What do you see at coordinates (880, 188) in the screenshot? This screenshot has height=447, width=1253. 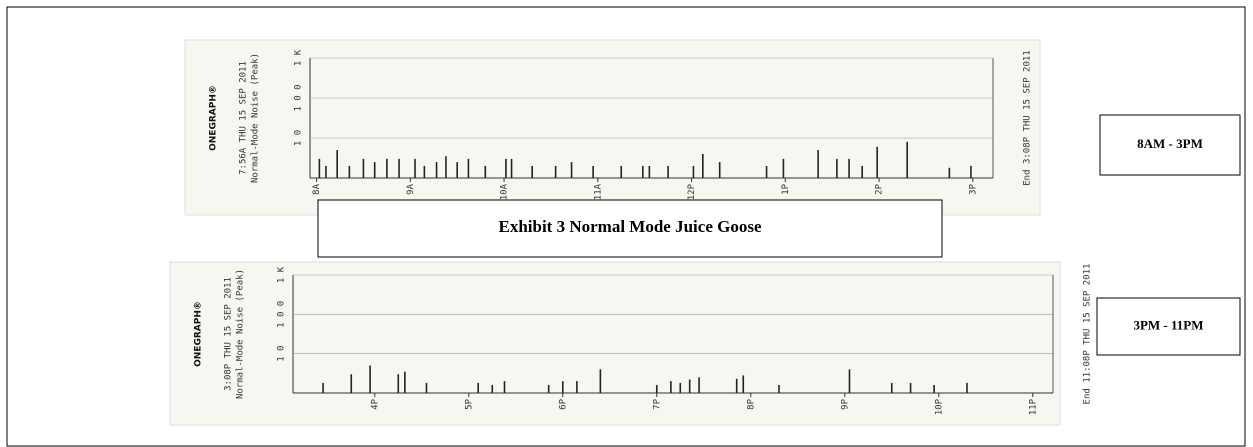 I see `x-tick-label: 2P` at bounding box center [880, 188].